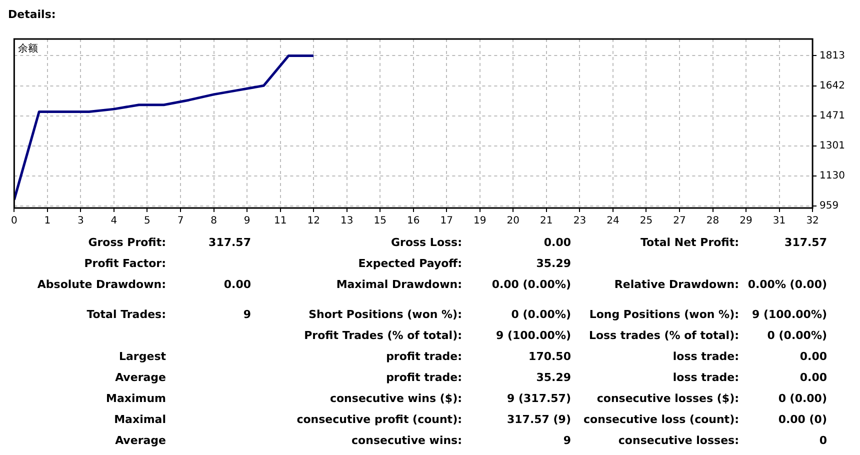  What do you see at coordinates (140, 419) in the screenshot?
I see `text: Maximal` at bounding box center [140, 419].